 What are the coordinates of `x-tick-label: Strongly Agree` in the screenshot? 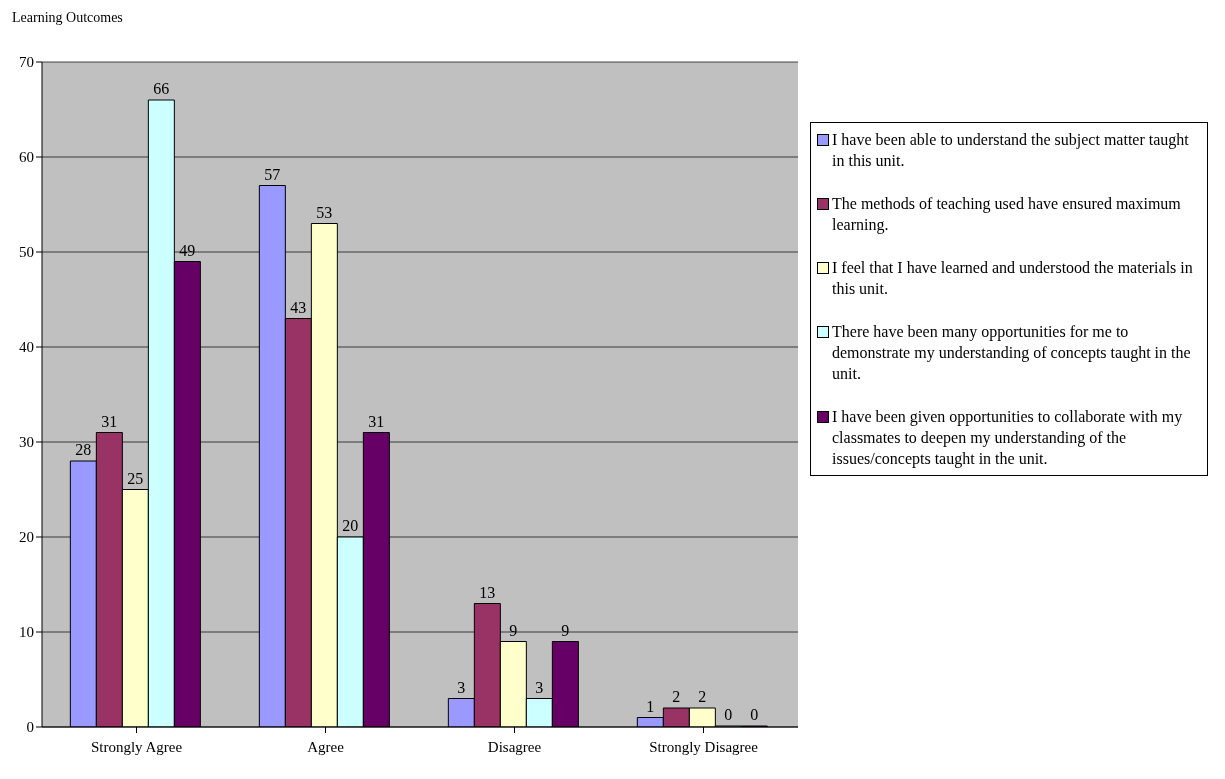 It's located at (136, 746).